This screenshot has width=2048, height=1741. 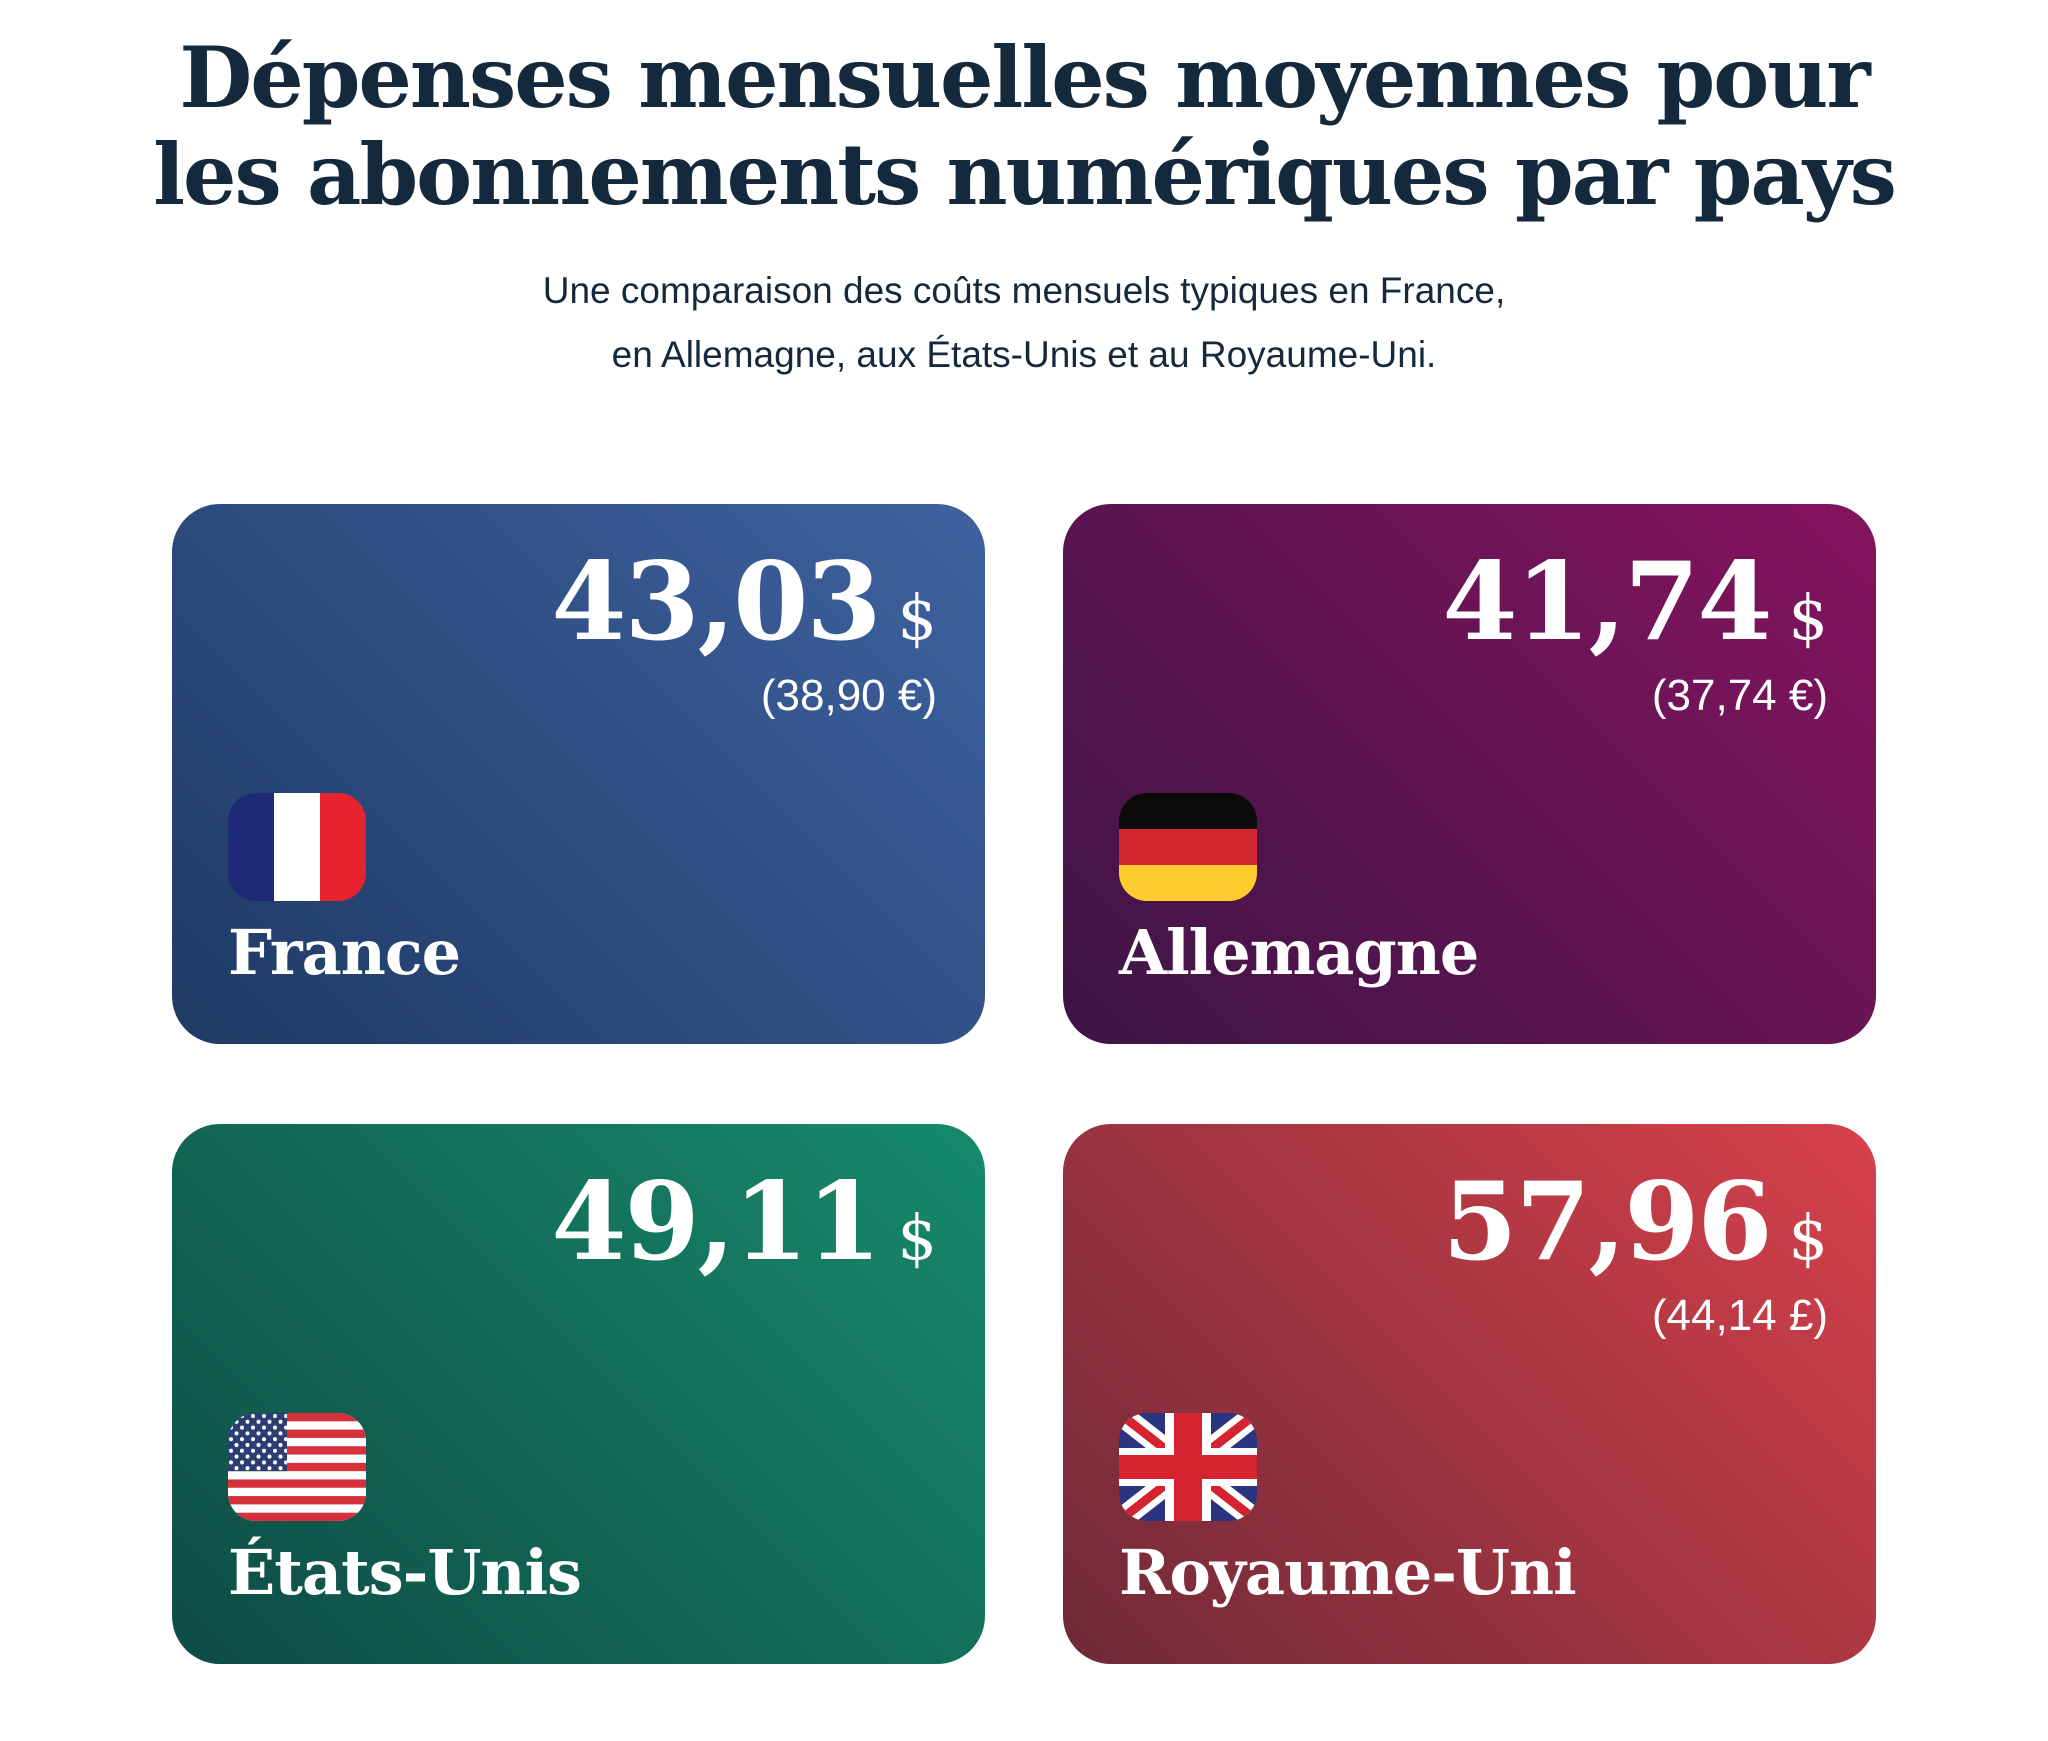 What do you see at coordinates (1739, 1316) in the screenshot?
I see `price-local-value: (44,14 £)` at bounding box center [1739, 1316].